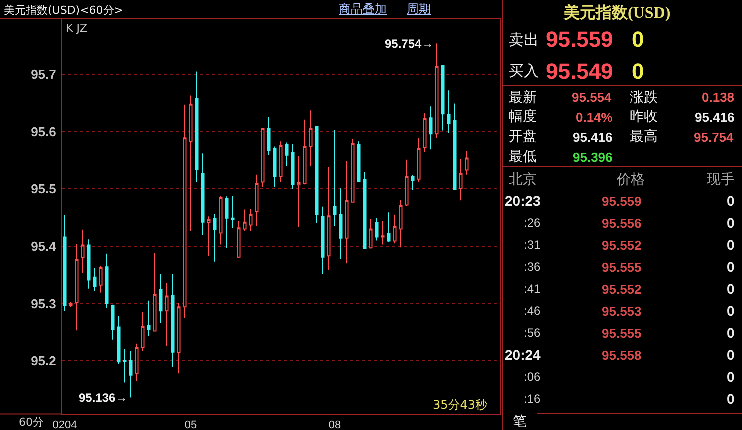  What do you see at coordinates (533, 311) in the screenshot?
I see `text: :46` at bounding box center [533, 311].